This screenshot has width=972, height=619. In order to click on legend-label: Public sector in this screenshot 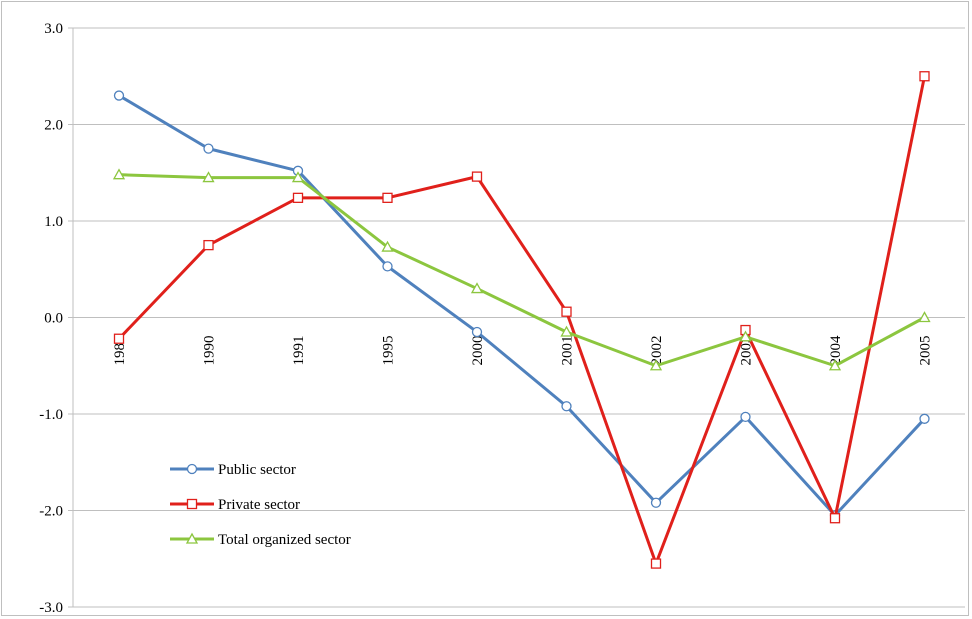, I will do `click(257, 470)`.